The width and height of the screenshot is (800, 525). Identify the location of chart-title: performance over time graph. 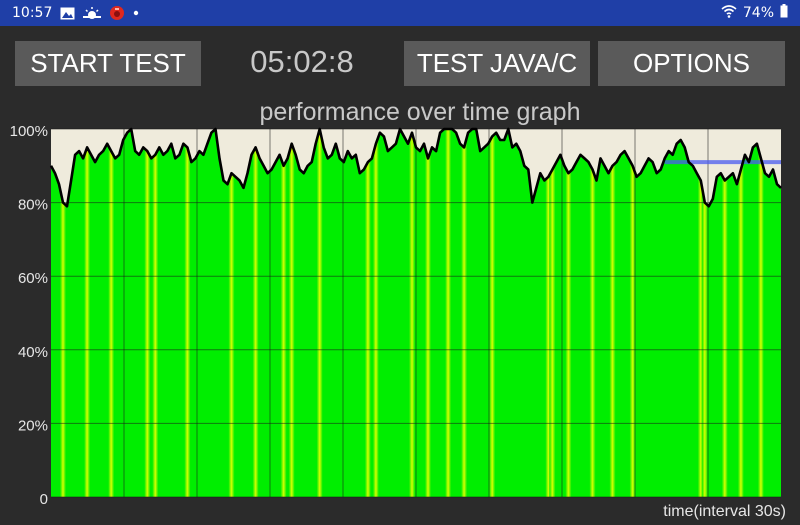
(420, 112).